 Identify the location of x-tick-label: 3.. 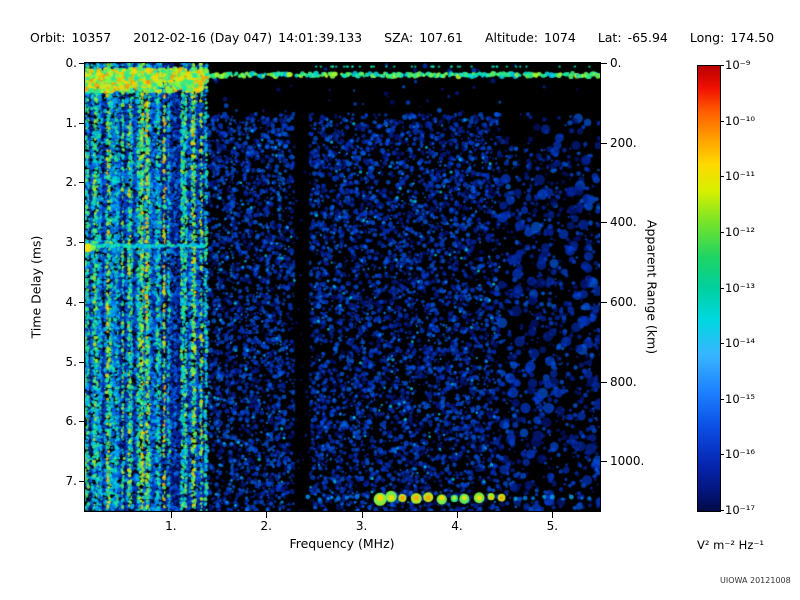
(361, 526).